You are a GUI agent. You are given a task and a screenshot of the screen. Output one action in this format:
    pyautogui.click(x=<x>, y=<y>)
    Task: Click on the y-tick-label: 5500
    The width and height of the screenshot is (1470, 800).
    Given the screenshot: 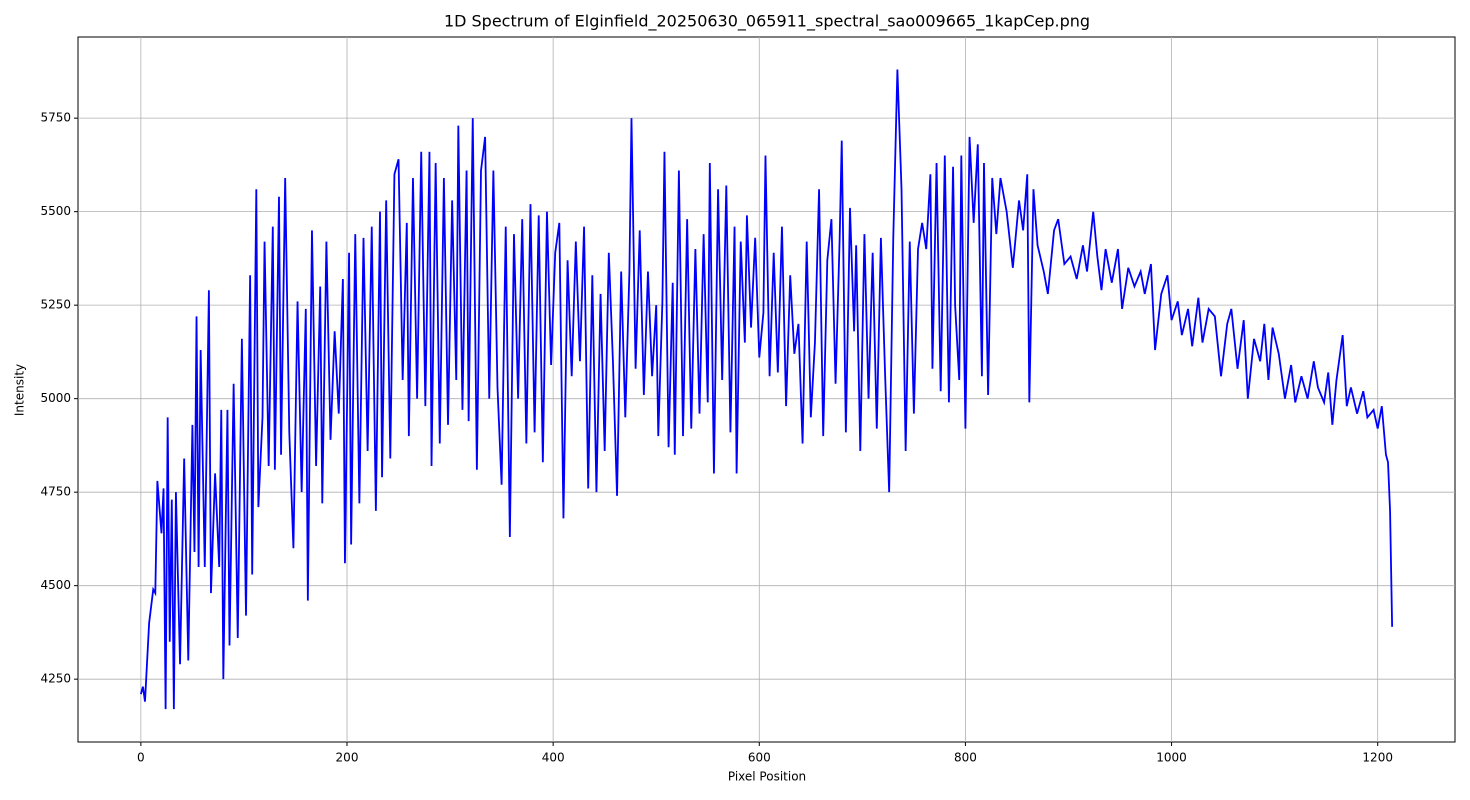 What is the action you would take?
    pyautogui.click(x=55, y=211)
    